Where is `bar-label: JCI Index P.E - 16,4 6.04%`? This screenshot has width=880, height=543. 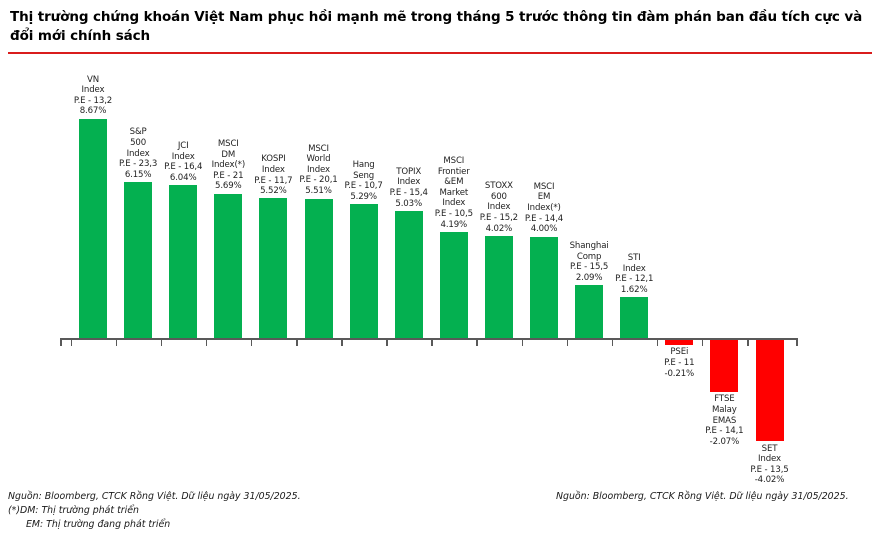
bar-label: JCI Index P.E - 16,4 6.04% is located at coordinates (183, 162).